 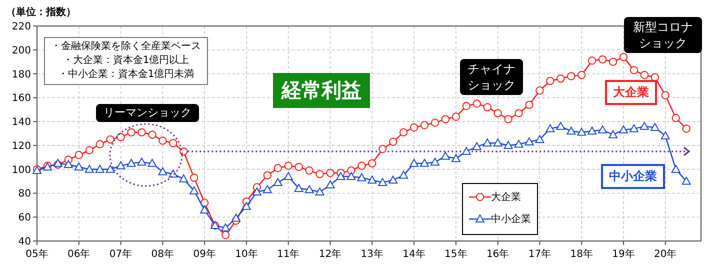 What do you see at coordinates (120, 254) in the screenshot?
I see `x-tick-label: 07年` at bounding box center [120, 254].